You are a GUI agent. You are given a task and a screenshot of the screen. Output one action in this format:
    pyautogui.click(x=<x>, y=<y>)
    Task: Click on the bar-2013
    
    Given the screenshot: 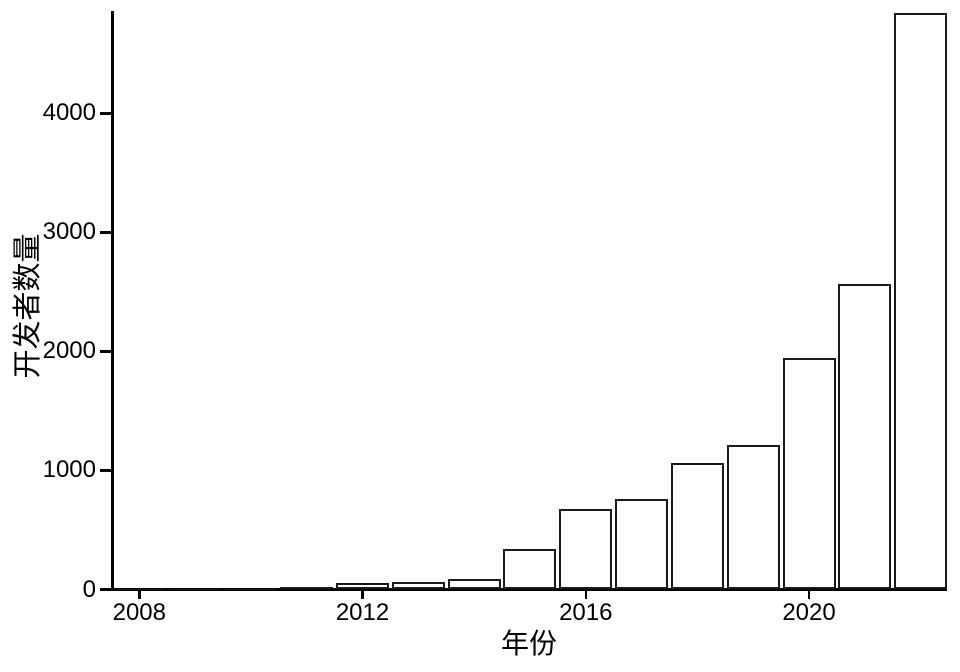 What is the action you would take?
    pyautogui.click(x=418, y=585)
    